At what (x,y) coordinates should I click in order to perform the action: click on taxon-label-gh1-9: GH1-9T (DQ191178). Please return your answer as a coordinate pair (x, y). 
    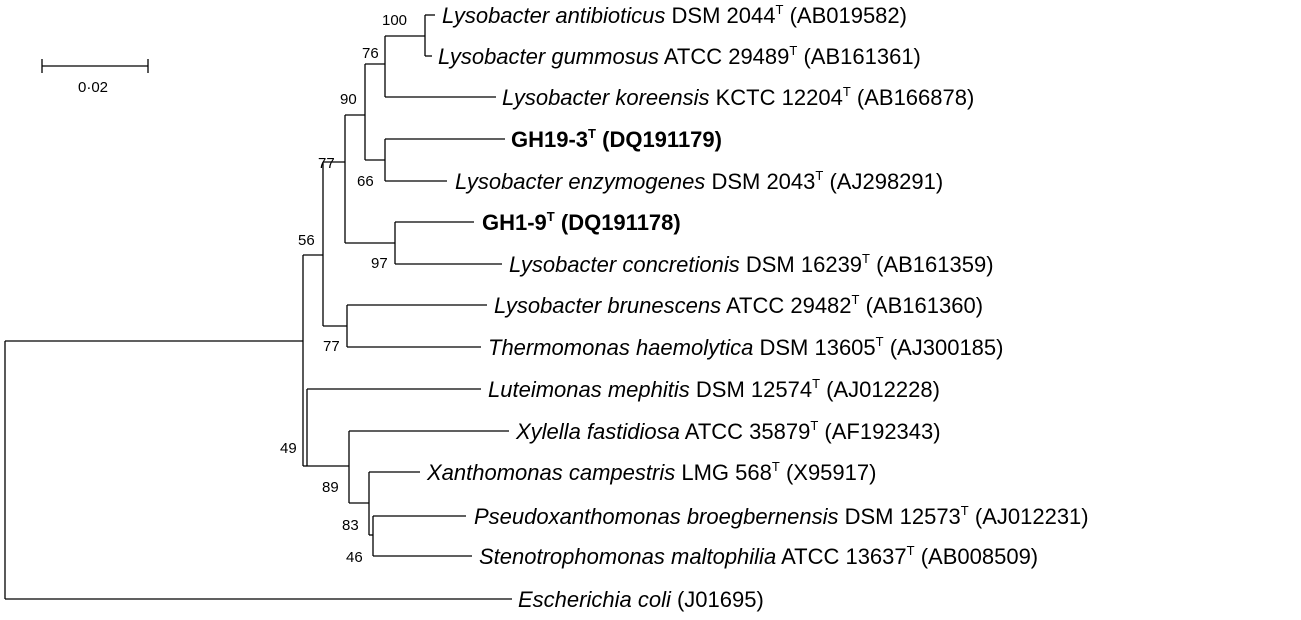
    Looking at the image, I should click on (581, 222).